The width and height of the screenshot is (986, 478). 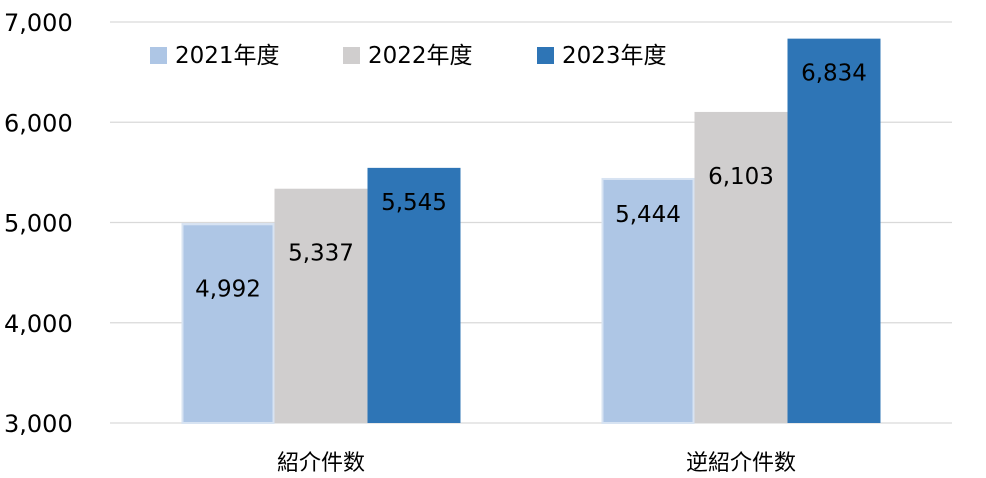 What do you see at coordinates (38, 424) in the screenshot?
I see `y-tick-label-3000: 3,000` at bounding box center [38, 424].